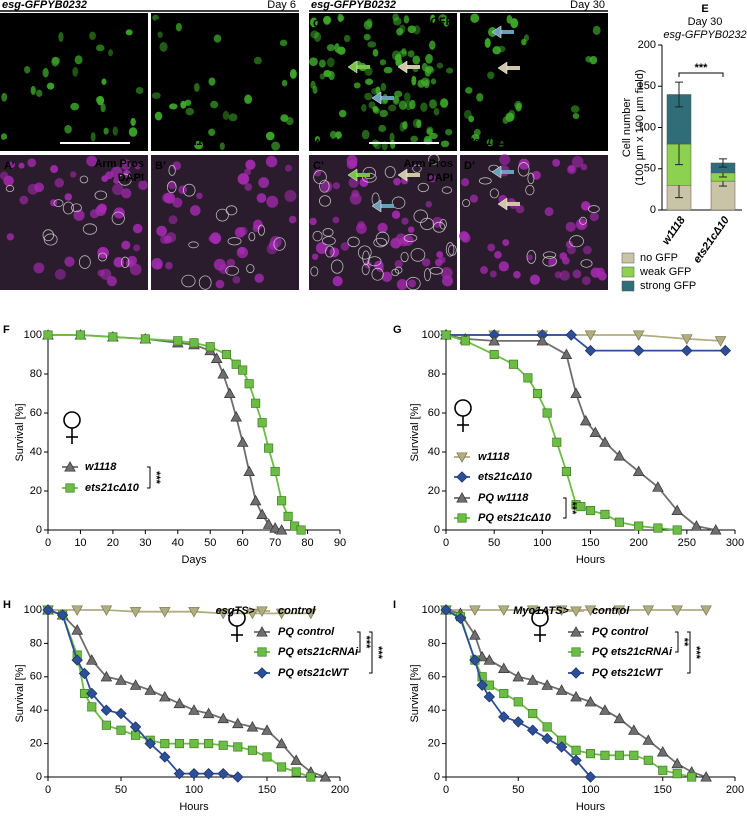  What do you see at coordinates (518, 790) in the screenshot?
I see `x-tick-label: 50` at bounding box center [518, 790].